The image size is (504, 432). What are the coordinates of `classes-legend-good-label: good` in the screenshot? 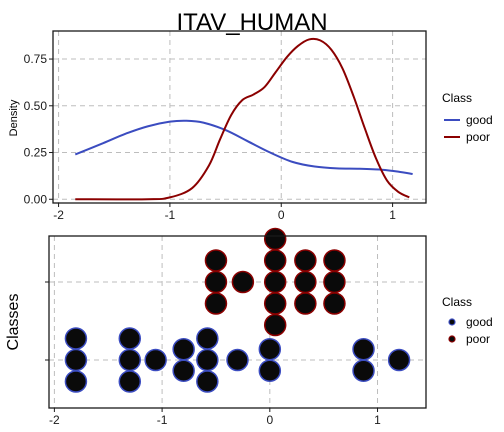 It's located at (479, 322).